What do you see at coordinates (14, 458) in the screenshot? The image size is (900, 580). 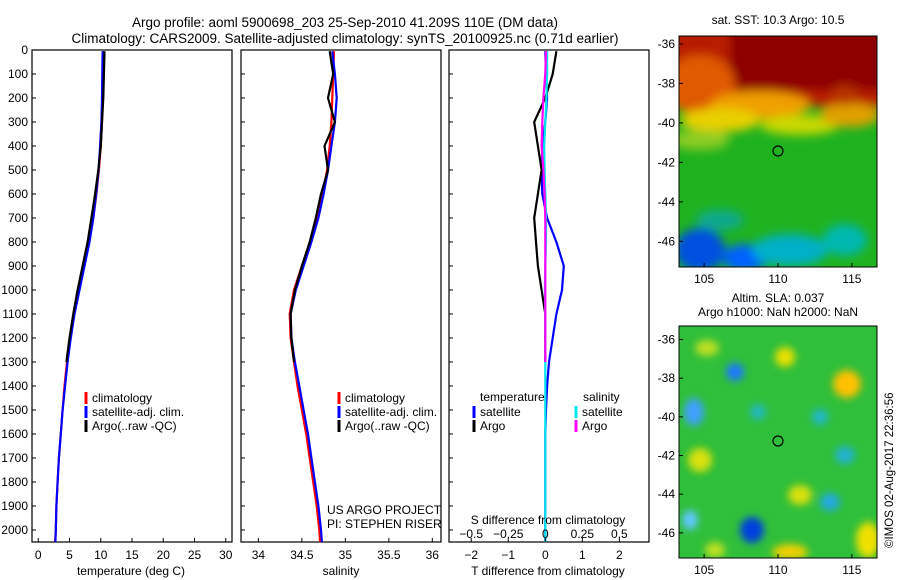 I see `depth-tick-label: 1700` at bounding box center [14, 458].